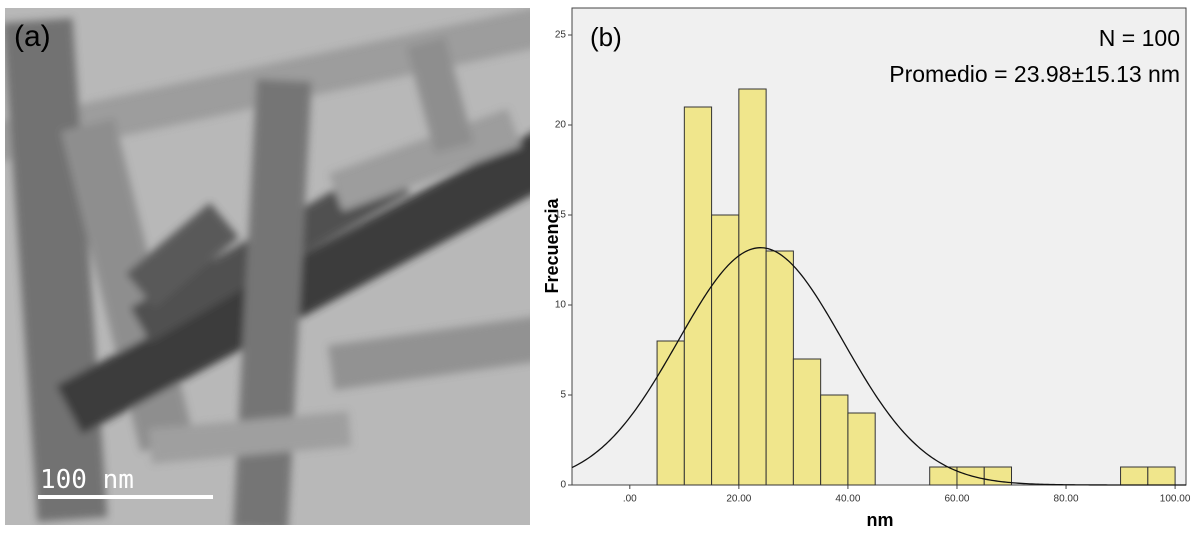  What do you see at coordinates (1175, 499) in the screenshot?
I see `x-tick-label: 100.00` at bounding box center [1175, 499].